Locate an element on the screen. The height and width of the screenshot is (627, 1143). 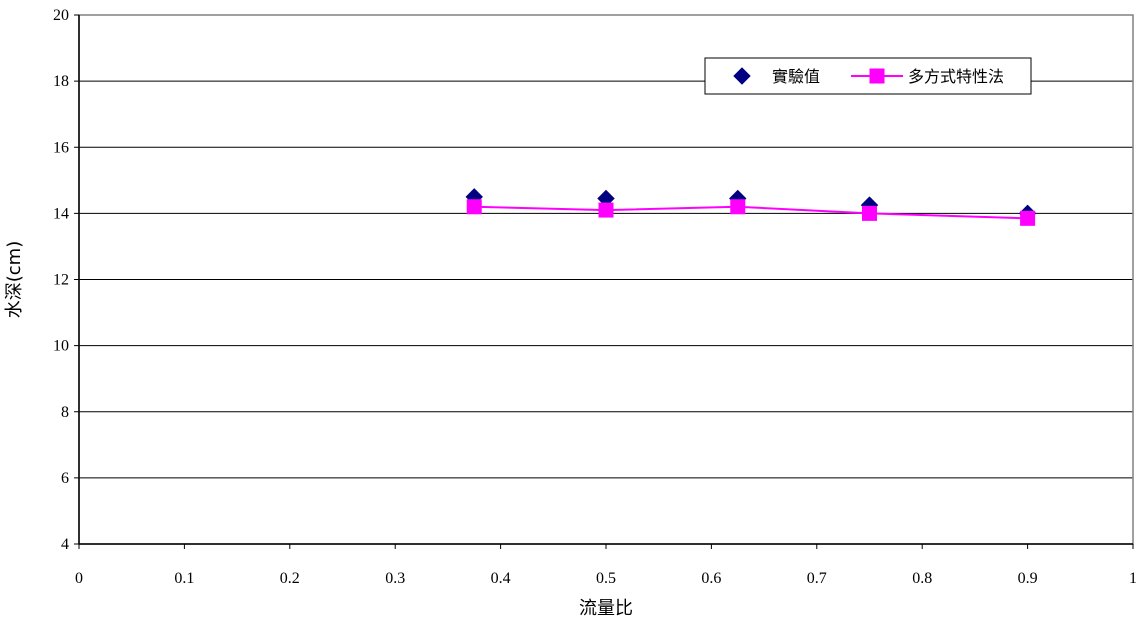
x-tick-label-8: 0.8 is located at coordinates (922, 578).